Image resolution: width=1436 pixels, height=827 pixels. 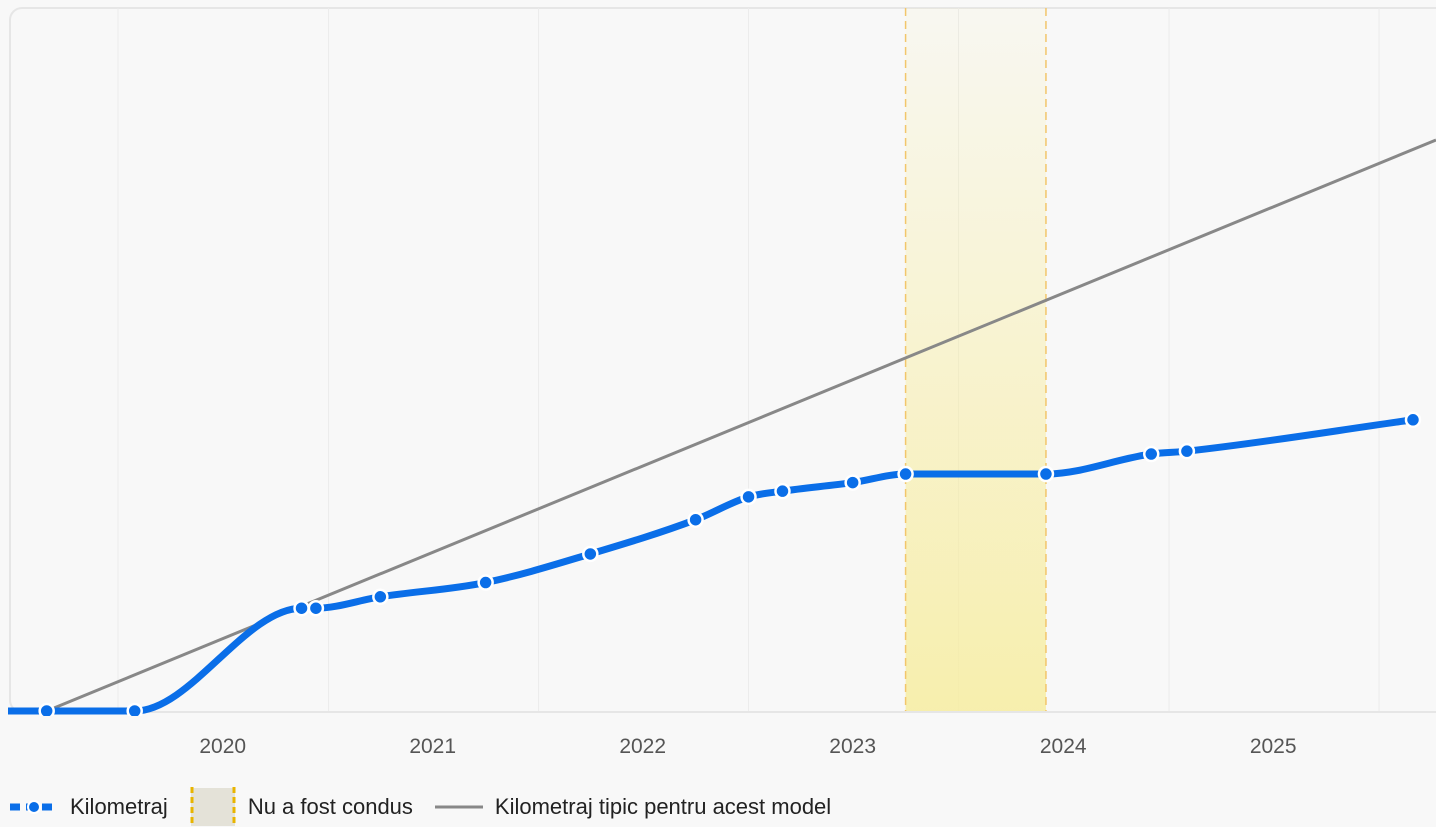 I want to click on legend-item-not-driven: Nu a fost condus, so click(x=301, y=807).